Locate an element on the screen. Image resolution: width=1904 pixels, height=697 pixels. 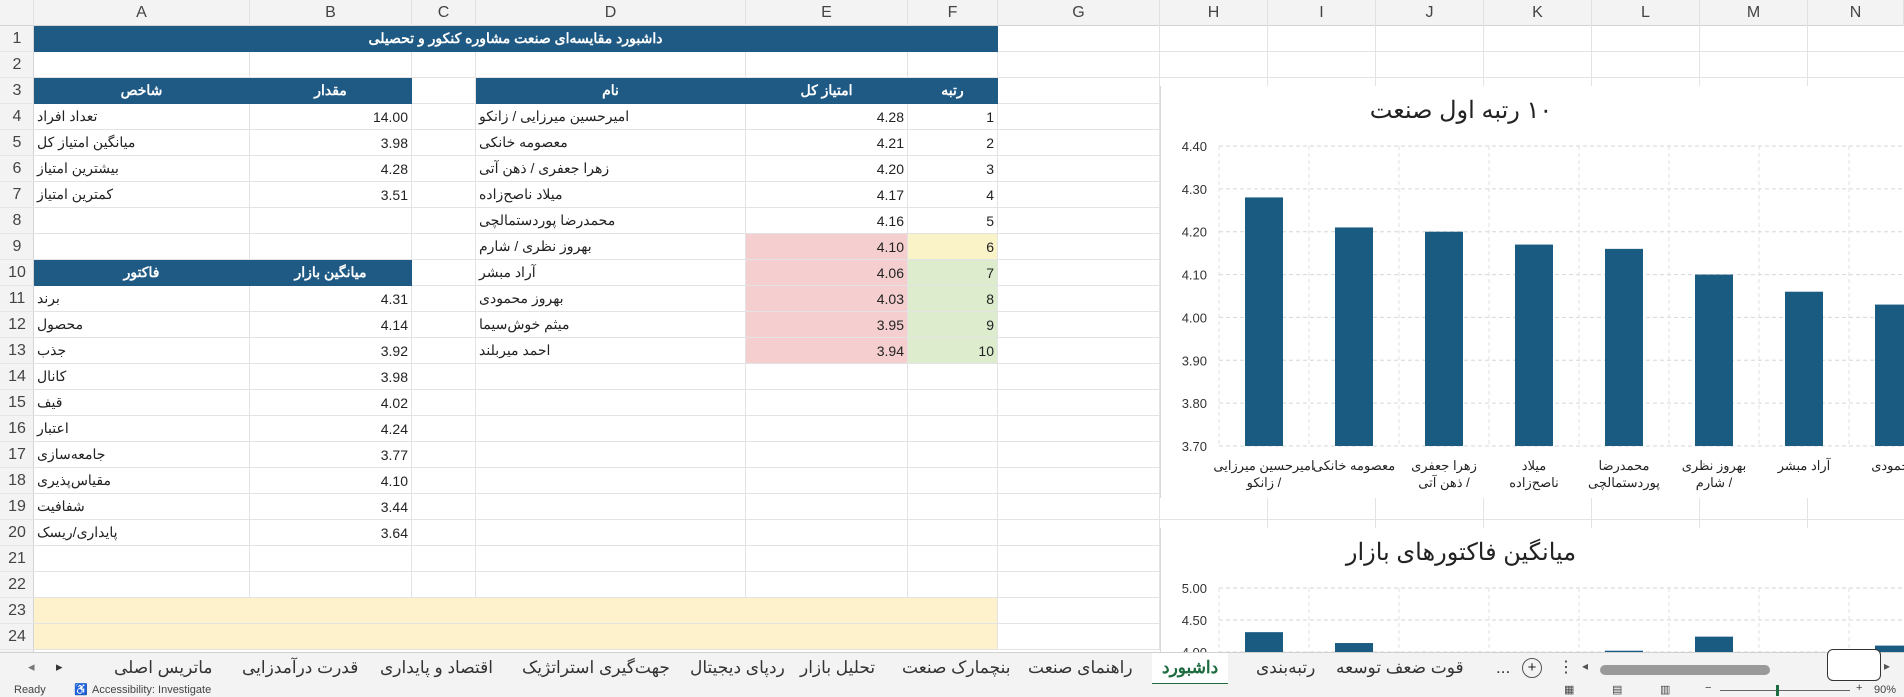
zoom-in-icon: + is located at coordinates (1859, 688).